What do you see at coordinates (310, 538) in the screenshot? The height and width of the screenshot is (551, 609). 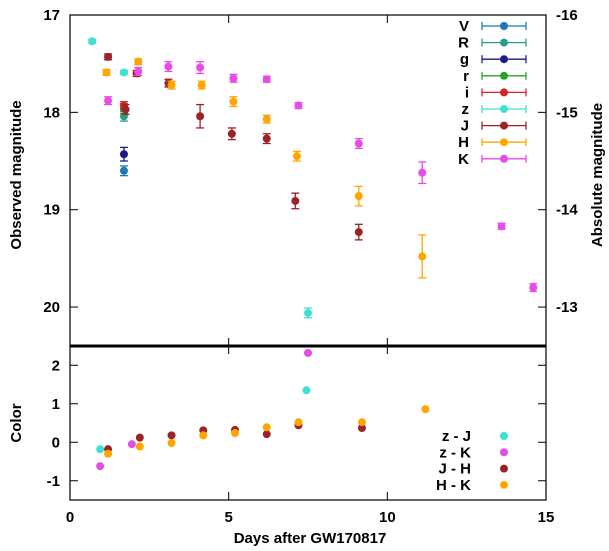 I see `x-axis-label: Days after GW170817` at bounding box center [310, 538].